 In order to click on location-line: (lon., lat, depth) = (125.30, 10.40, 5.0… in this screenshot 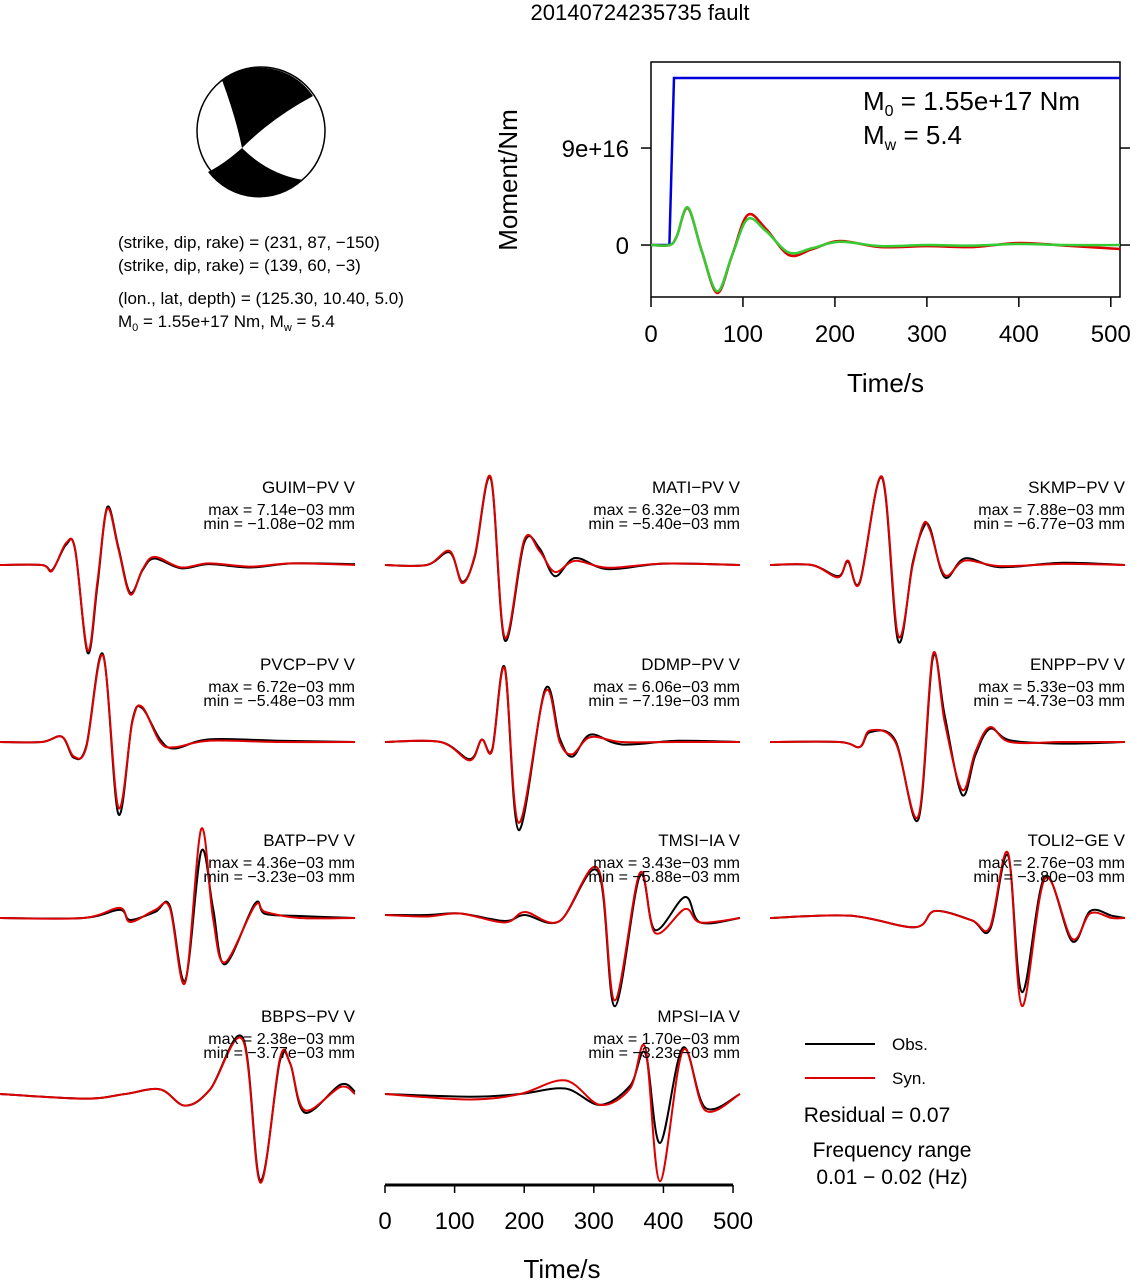, I will do `click(261, 298)`.